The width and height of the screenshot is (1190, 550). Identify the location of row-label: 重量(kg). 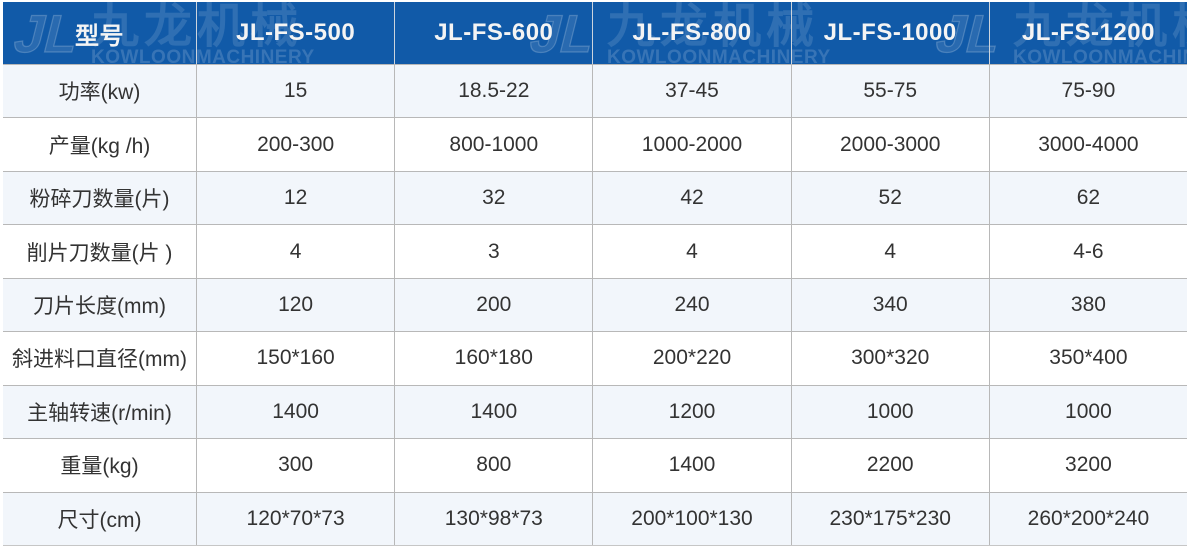
(99, 467).